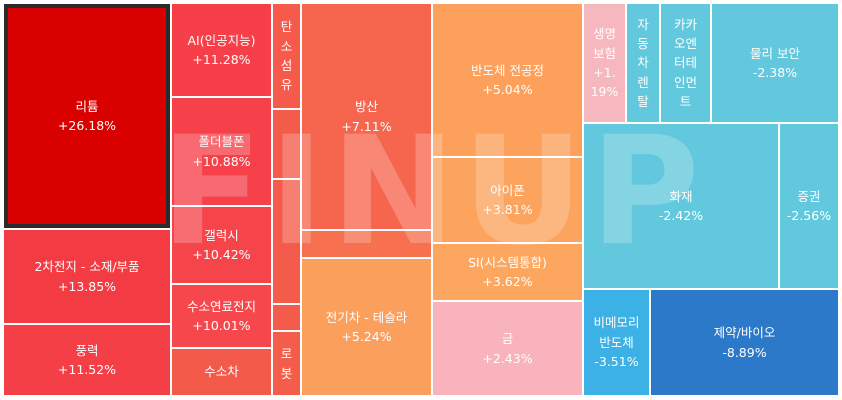 The width and height of the screenshot is (842, 400). I want to click on treemap-tile-carbon-fiber: 탄소섬유, so click(286, 56).